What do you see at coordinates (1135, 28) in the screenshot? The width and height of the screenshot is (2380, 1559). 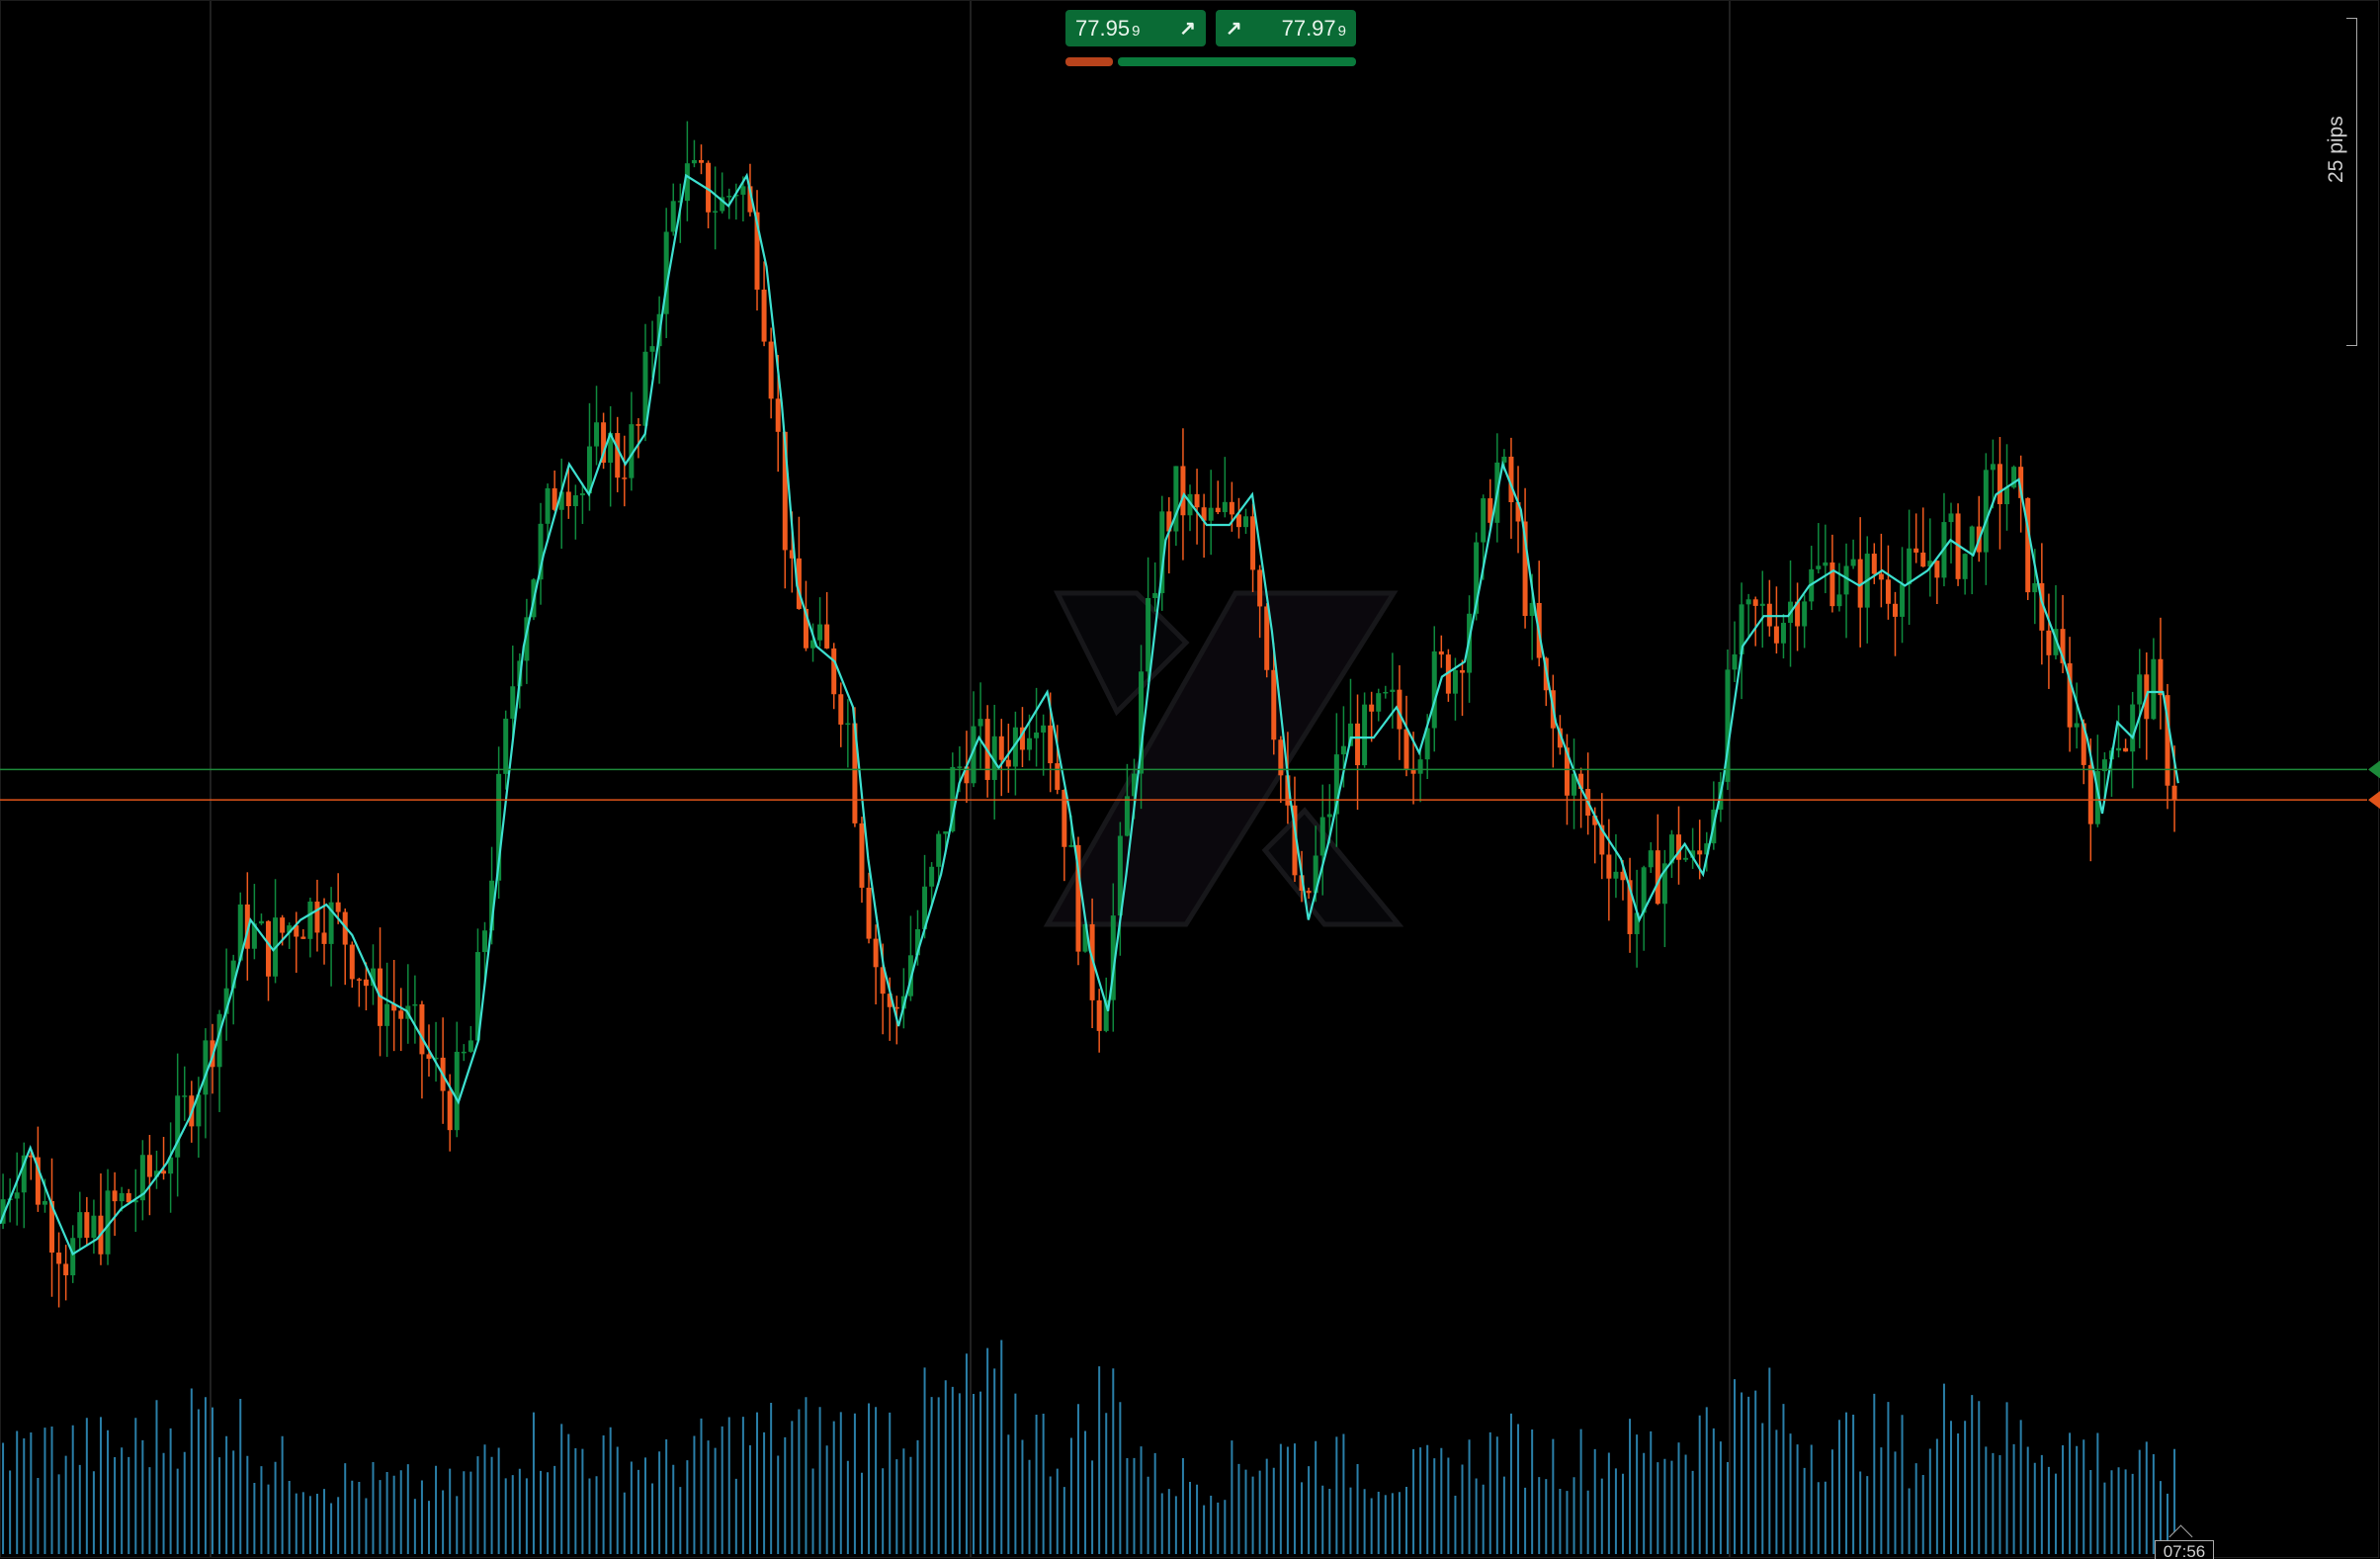 I see `sell-quote-button: 77.95 9 ↗` at bounding box center [1135, 28].